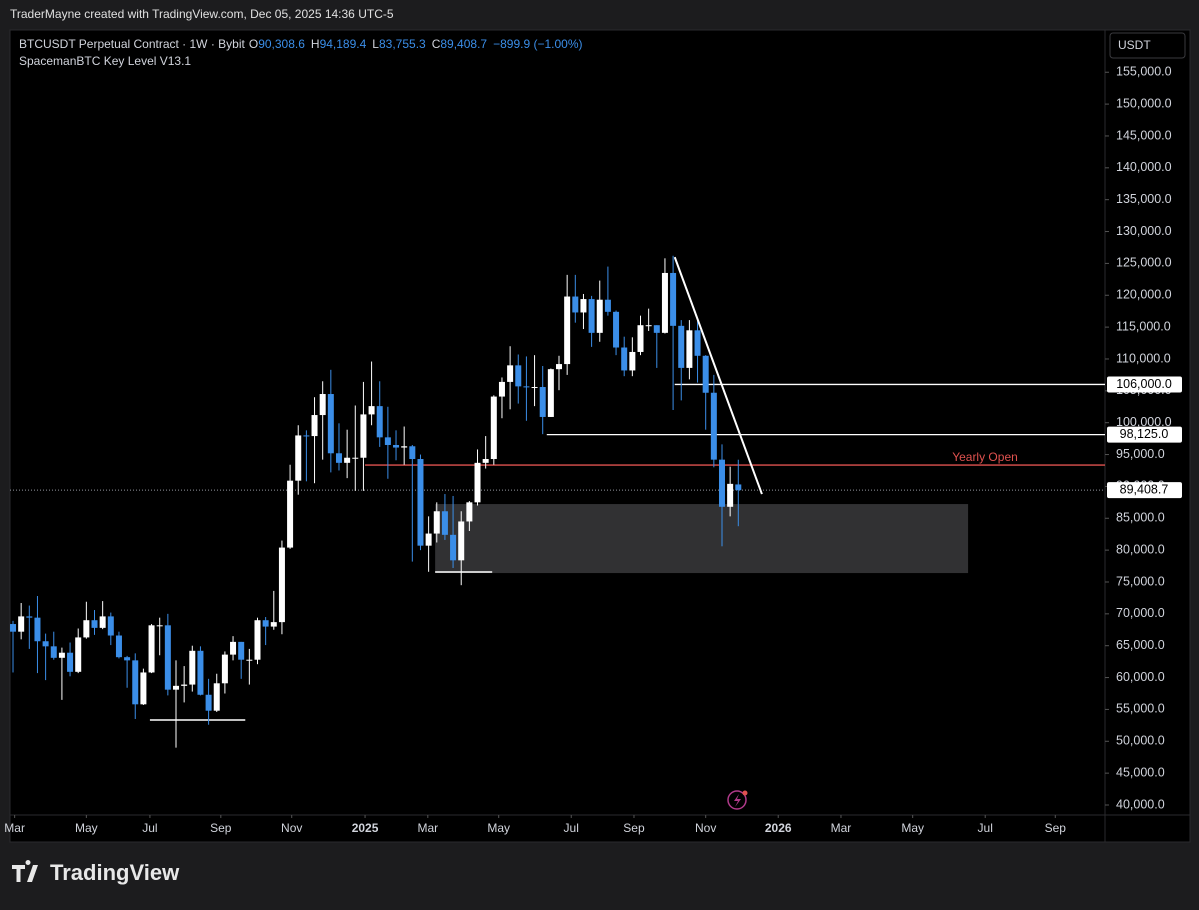  I want to click on price-label-box, so click(1144, 434).